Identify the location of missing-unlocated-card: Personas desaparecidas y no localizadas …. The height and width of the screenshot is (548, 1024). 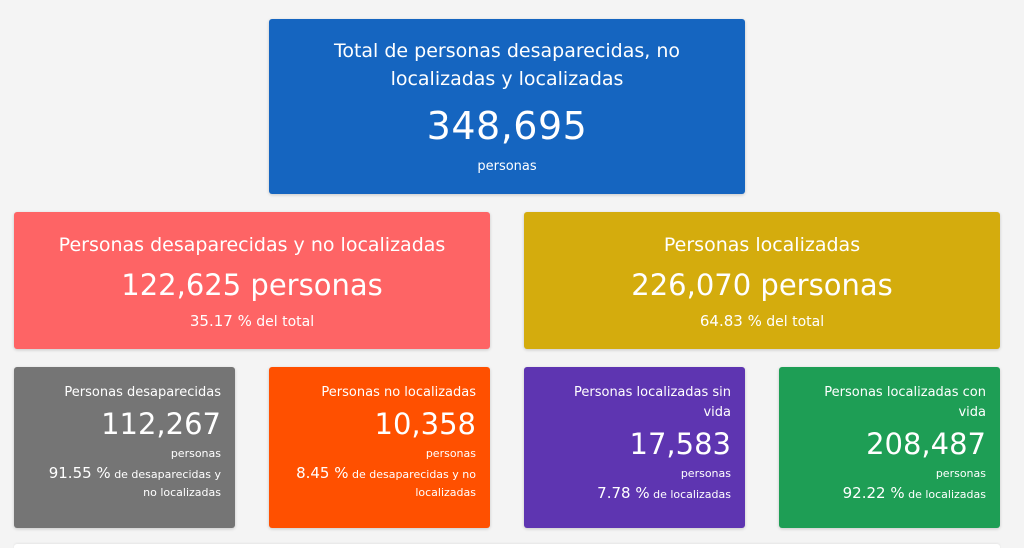
(252, 280).